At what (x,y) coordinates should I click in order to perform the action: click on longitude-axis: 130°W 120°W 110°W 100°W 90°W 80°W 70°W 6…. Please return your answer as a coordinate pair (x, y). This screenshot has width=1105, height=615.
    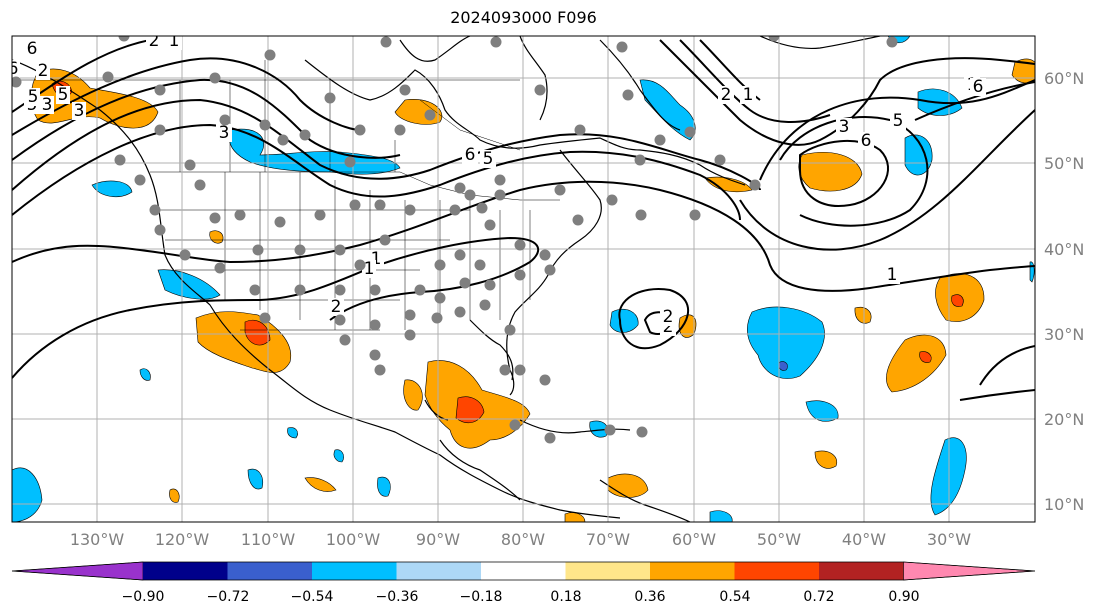
    Looking at the image, I should click on (520, 539).